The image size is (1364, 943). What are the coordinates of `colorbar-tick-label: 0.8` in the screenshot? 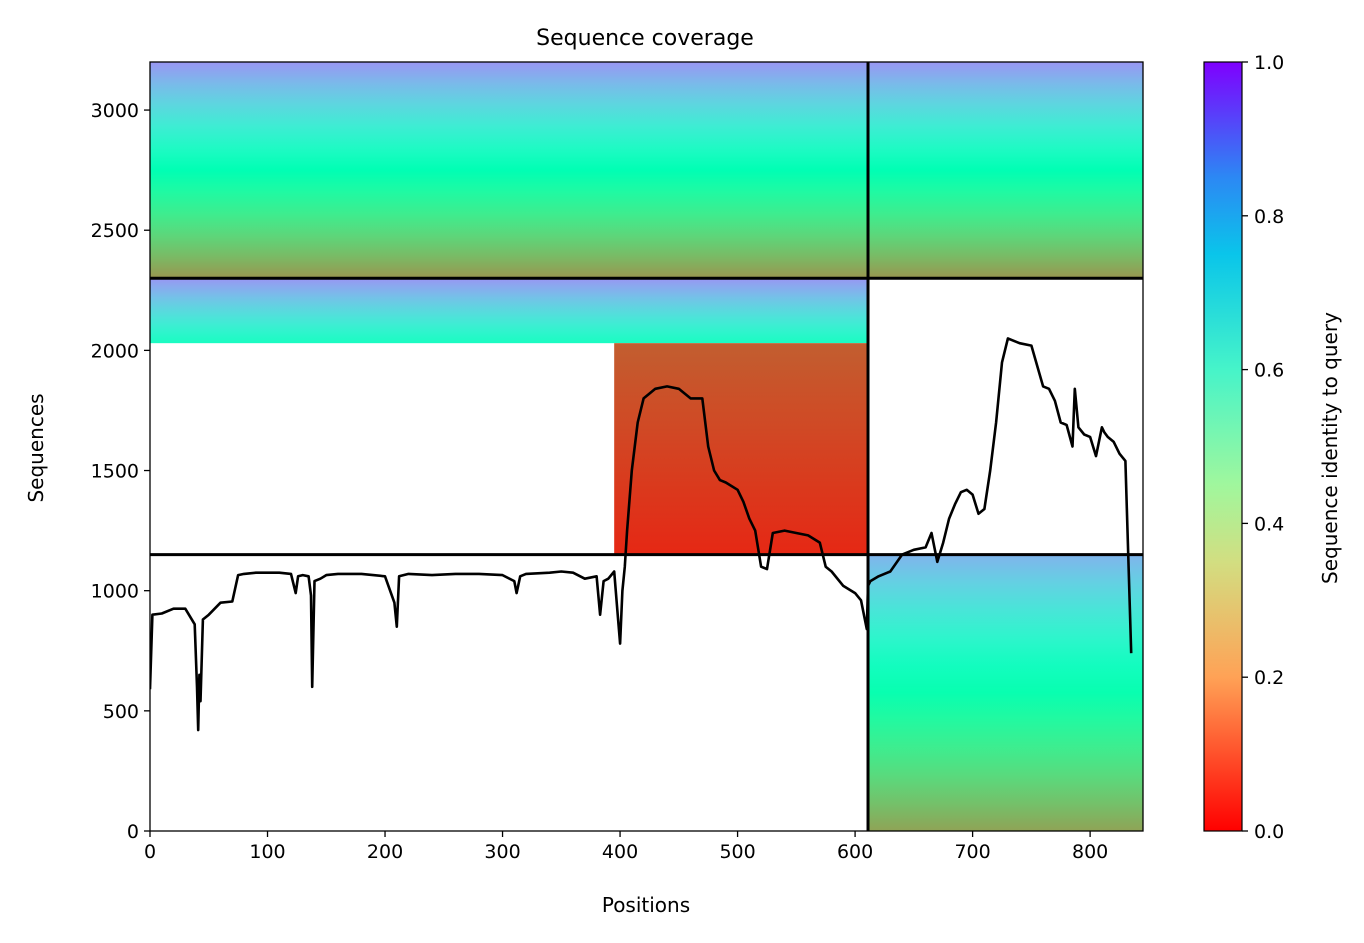 It's located at (1269, 217).